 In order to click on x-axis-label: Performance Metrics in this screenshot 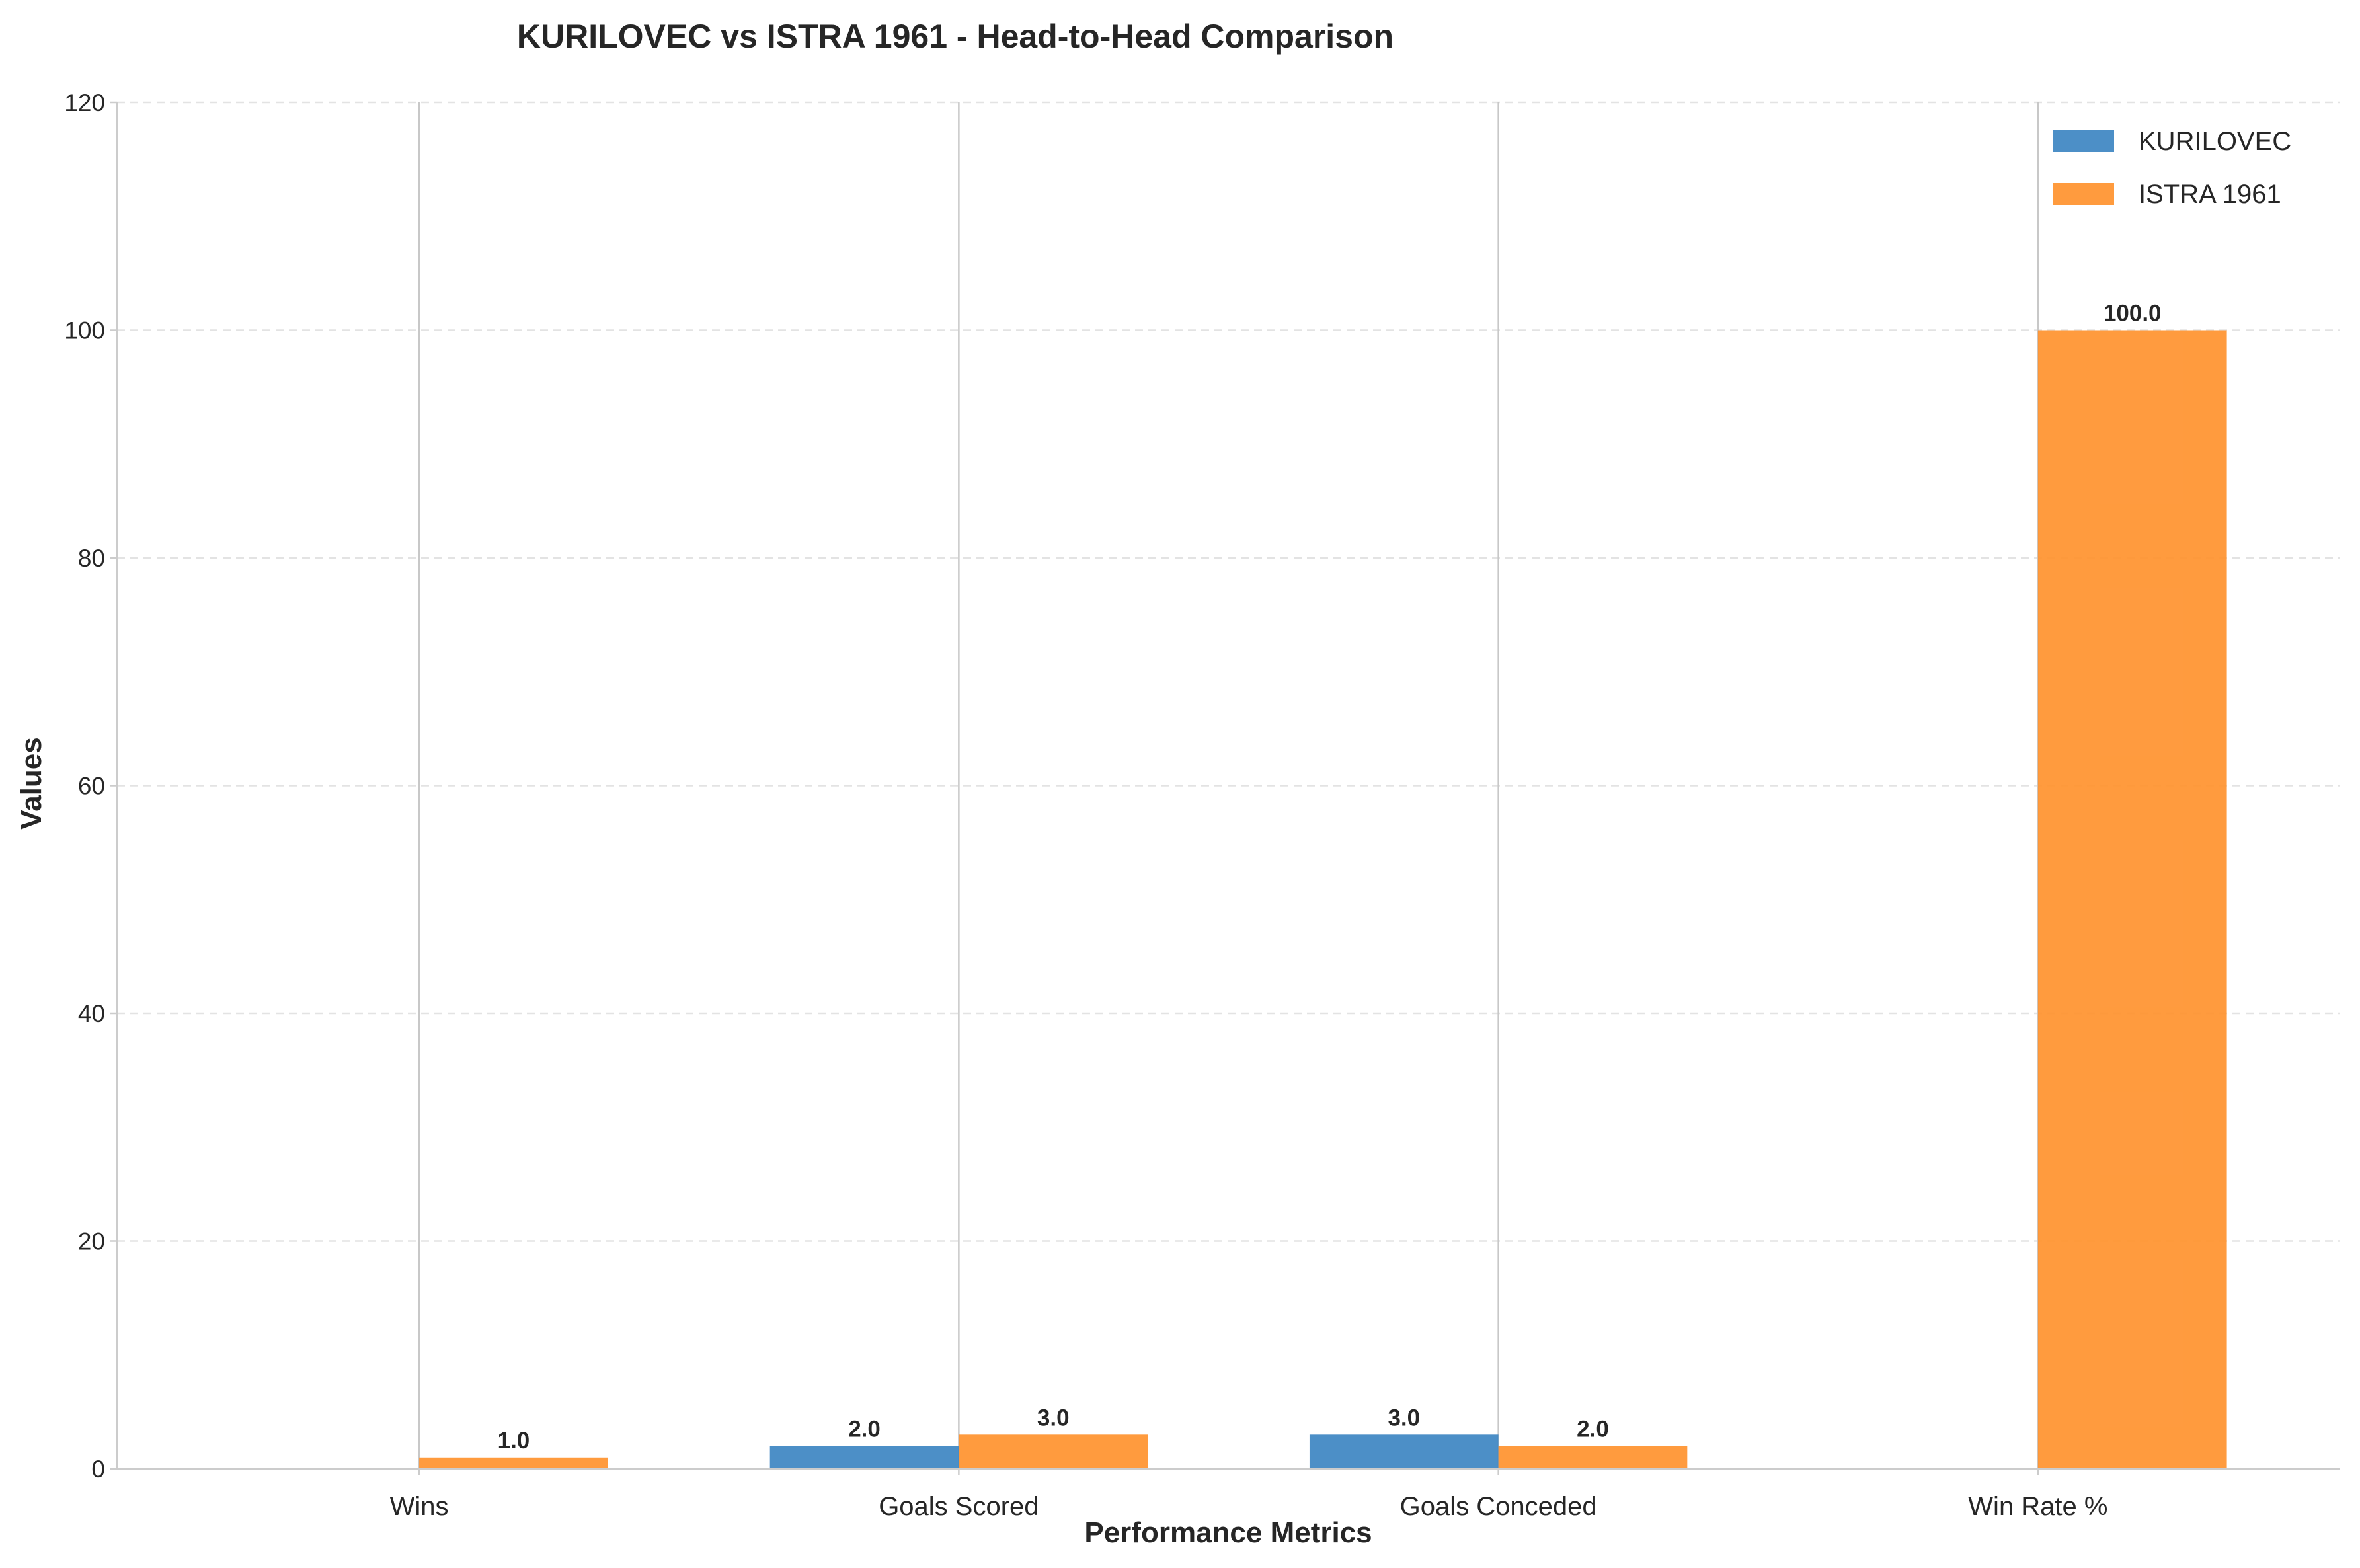, I will do `click(1228, 1532)`.